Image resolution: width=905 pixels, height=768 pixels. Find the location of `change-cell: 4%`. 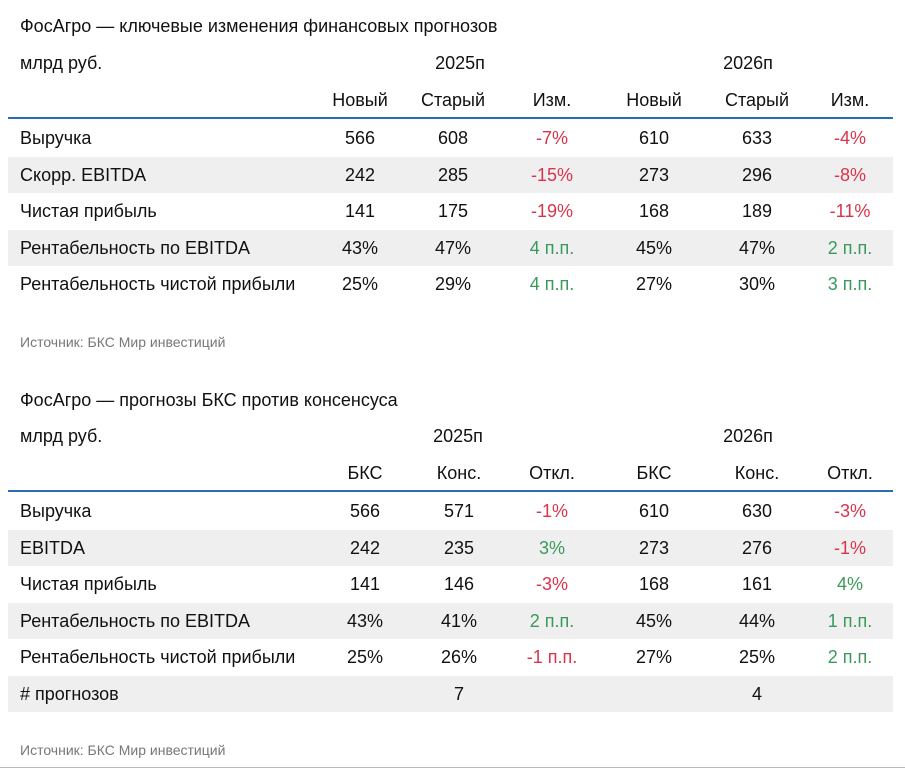

change-cell: 4% is located at coordinates (849, 584).